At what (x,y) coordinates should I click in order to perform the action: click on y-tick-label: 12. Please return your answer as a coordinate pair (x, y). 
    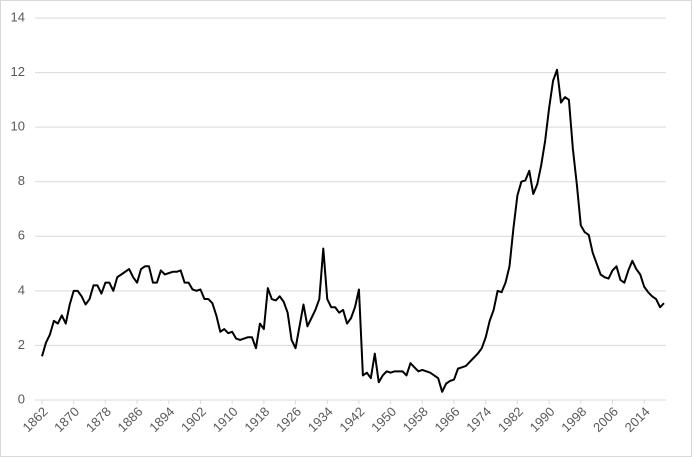
    Looking at the image, I should click on (18, 71).